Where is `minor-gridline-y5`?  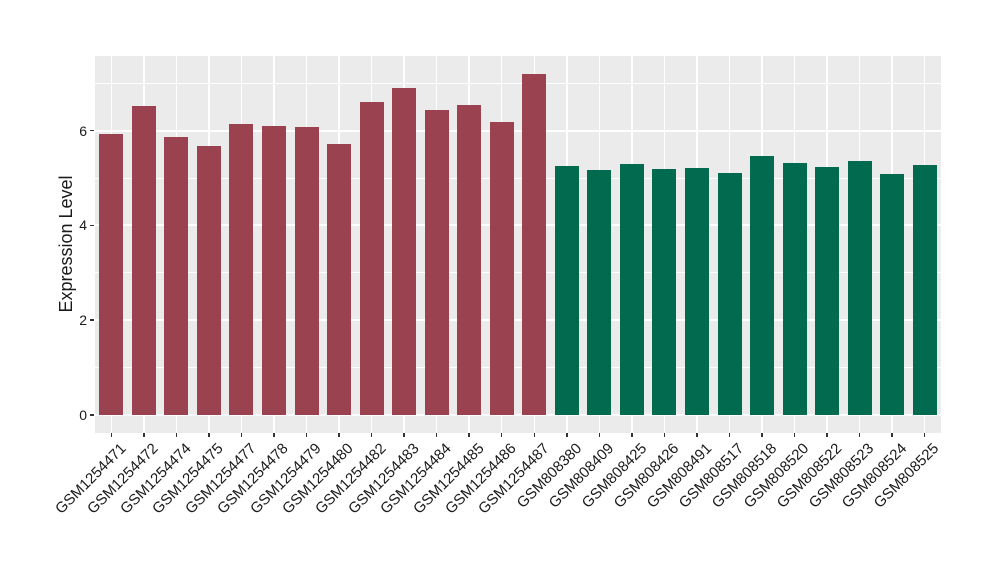 minor-gridline-y5 is located at coordinates (518, 178).